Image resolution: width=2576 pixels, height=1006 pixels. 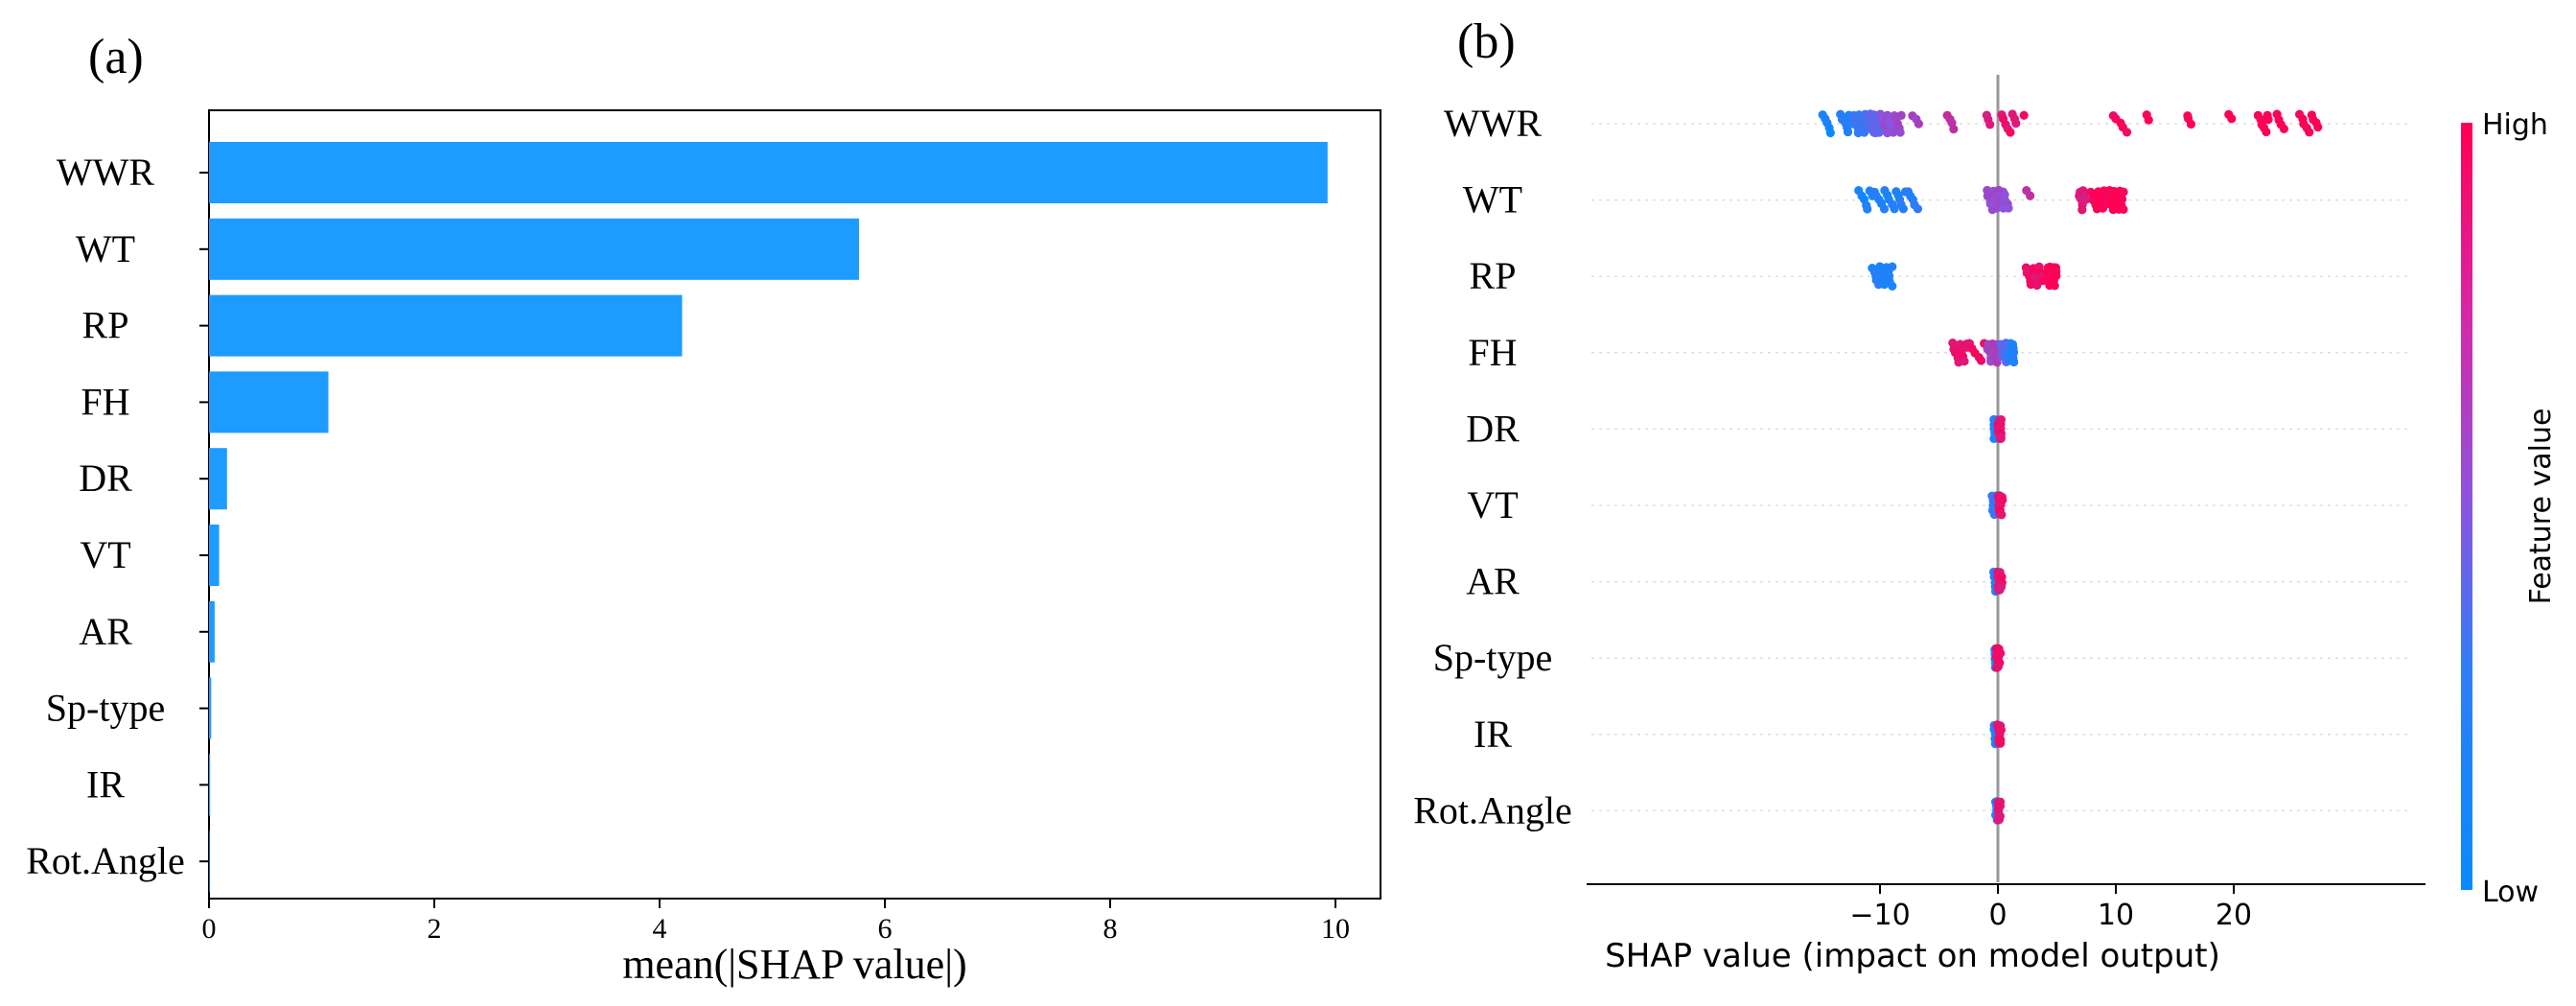 What do you see at coordinates (1492, 504) in the screenshot?
I see `feature-label: VT` at bounding box center [1492, 504].